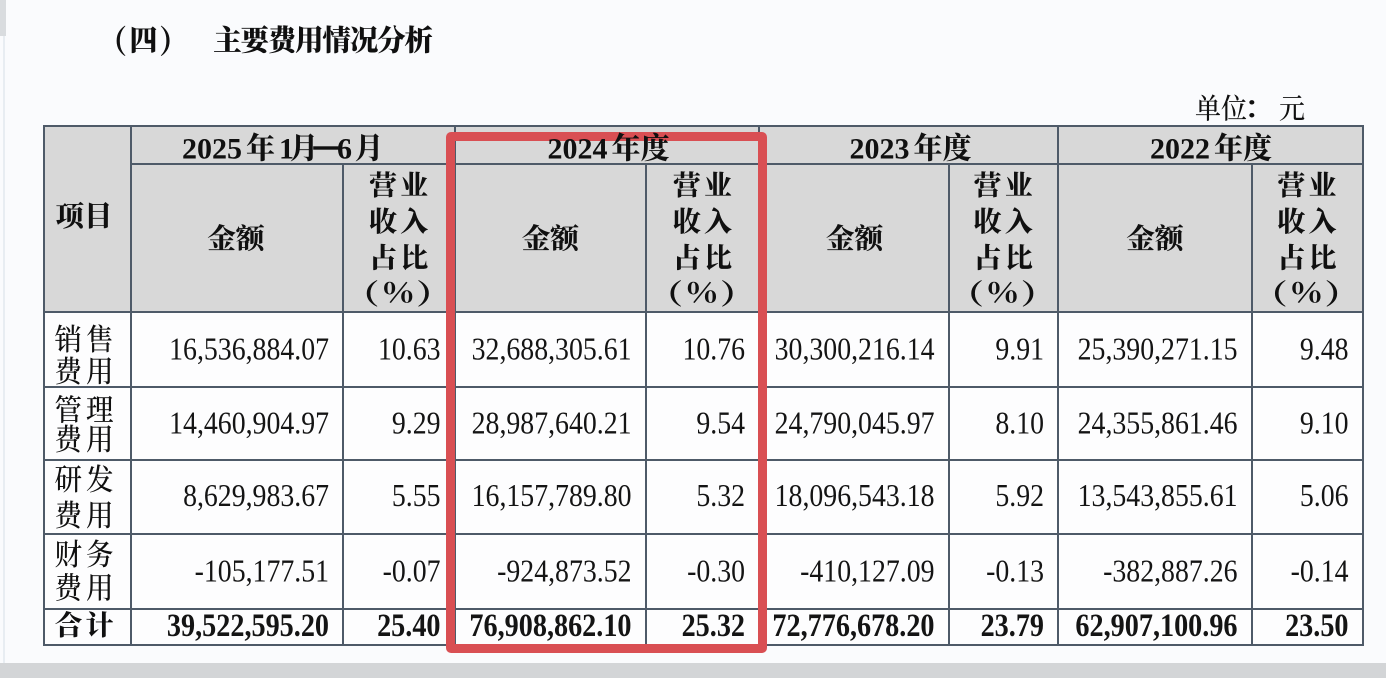  I want to click on svg-text: 2024, so click(578, 149).